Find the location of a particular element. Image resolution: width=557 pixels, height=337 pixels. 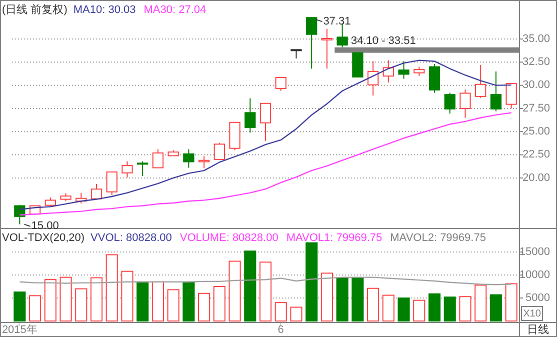

text: MA10: 30.03 is located at coordinates (104, 10).